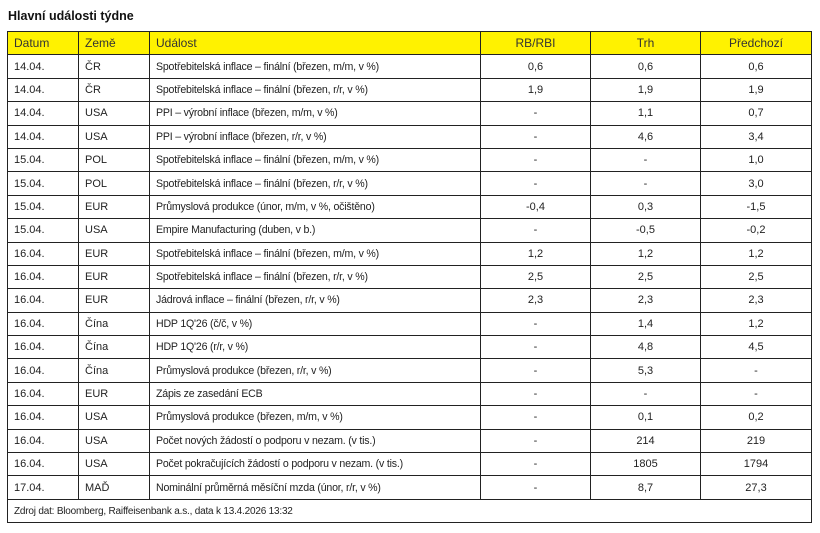 Image resolution: width=820 pixels, height=533 pixels. Describe the element at coordinates (756, 277) in the screenshot. I see `cell-previous: 2,5` at that location.